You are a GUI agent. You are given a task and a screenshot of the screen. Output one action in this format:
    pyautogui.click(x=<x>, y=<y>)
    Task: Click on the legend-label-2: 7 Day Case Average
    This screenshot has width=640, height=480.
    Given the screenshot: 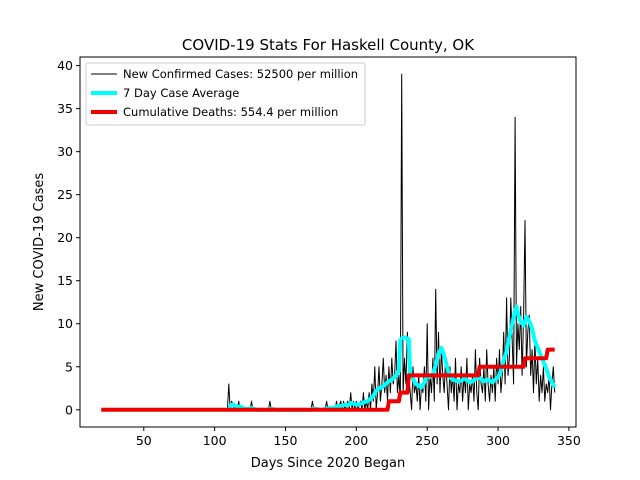 What is the action you would take?
    pyautogui.click(x=181, y=93)
    